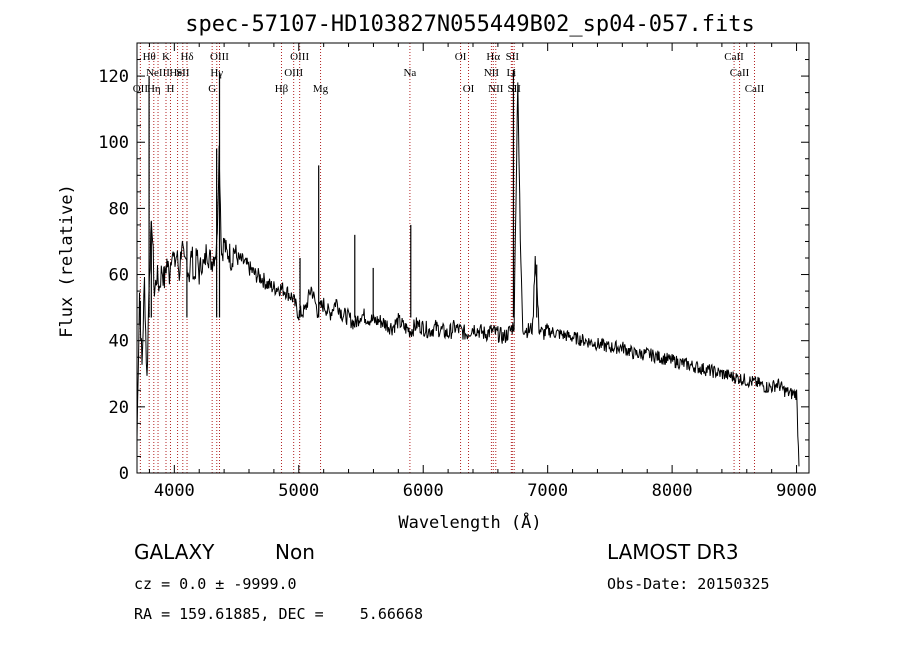 This screenshot has height=649, width=900. Describe the element at coordinates (469, 522) in the screenshot. I see `x-axis-label: Wavelength (Å)` at that location.